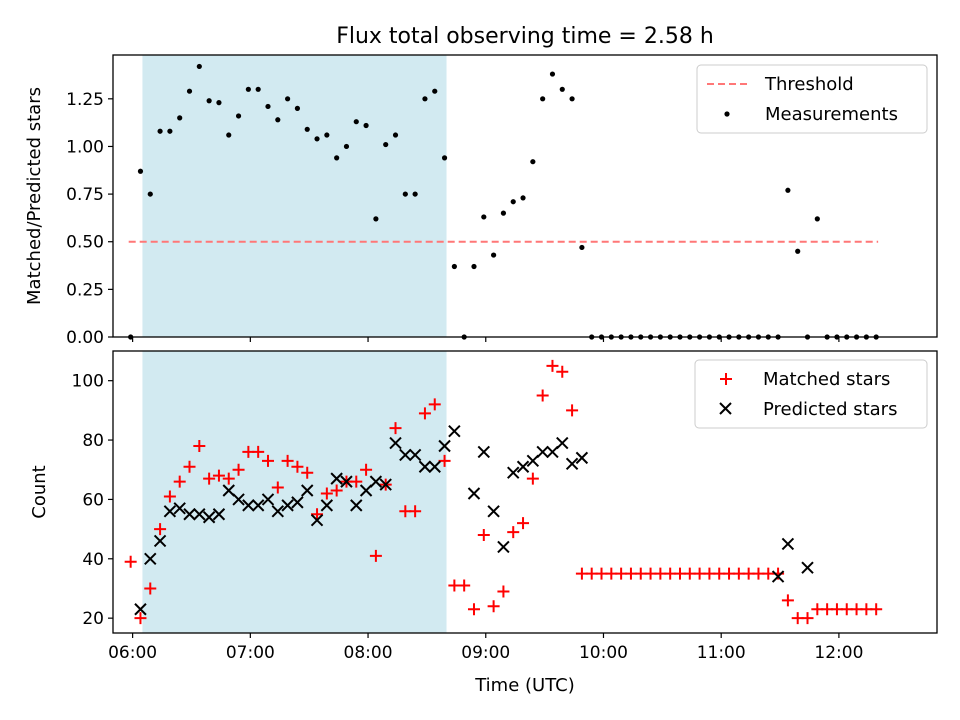 This screenshot has width=960, height=720. I want to click on x-tick-label: 07:00, so click(250, 653).